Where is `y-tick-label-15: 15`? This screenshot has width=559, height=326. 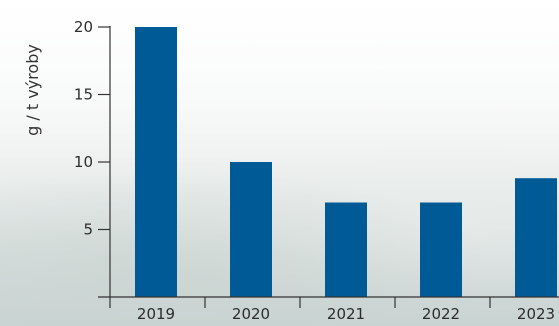
y-tick-label-15: 15 is located at coordinates (83, 95).